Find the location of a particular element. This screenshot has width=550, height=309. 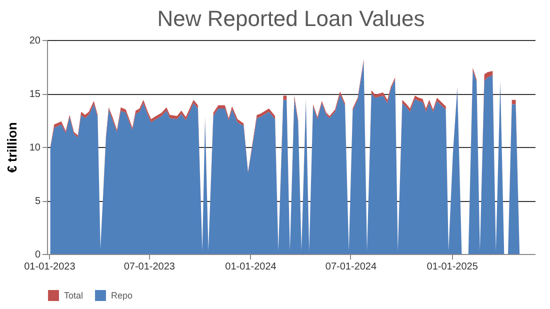

x-tick-label: 01-01-2025 is located at coordinates (452, 267).